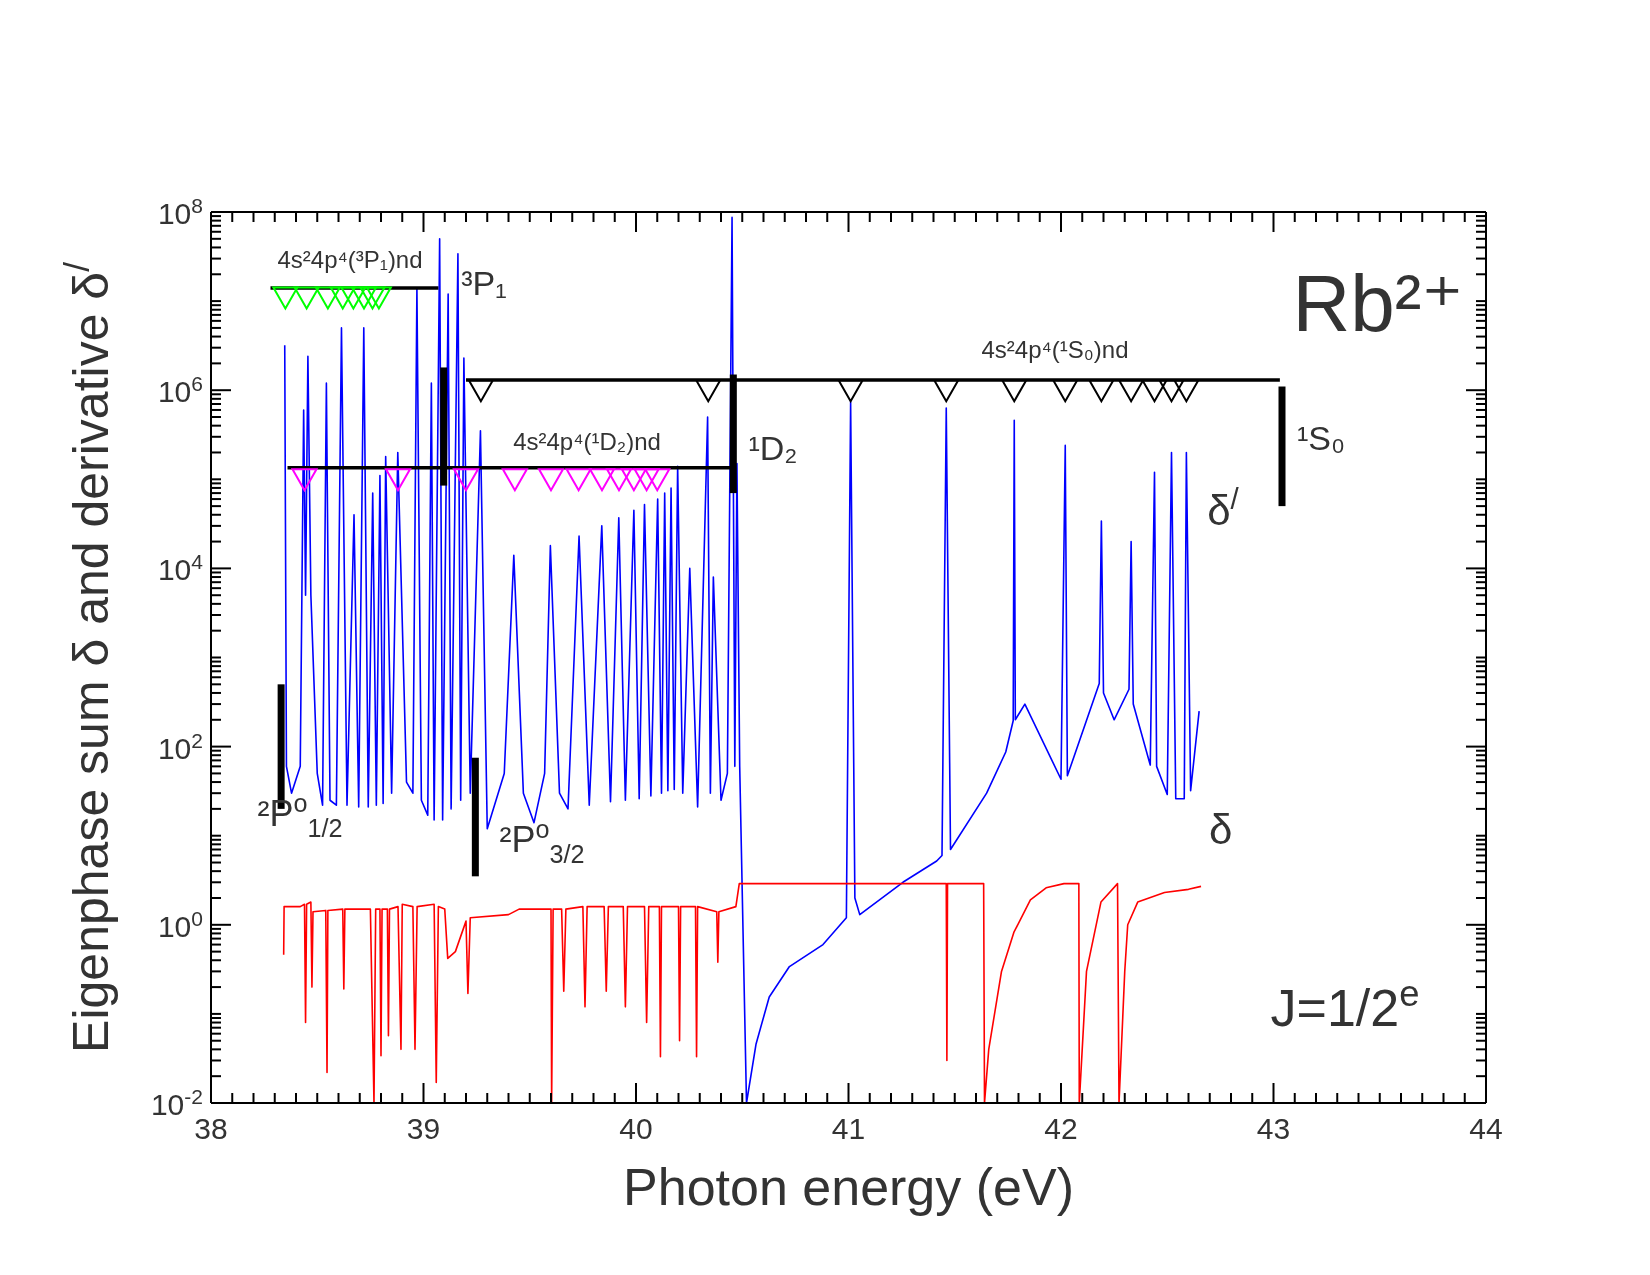 Image resolution: width=1650 pixels, height=1275 pixels. What do you see at coordinates (1273, 1128) in the screenshot?
I see `x-tick-label: 43` at bounding box center [1273, 1128].